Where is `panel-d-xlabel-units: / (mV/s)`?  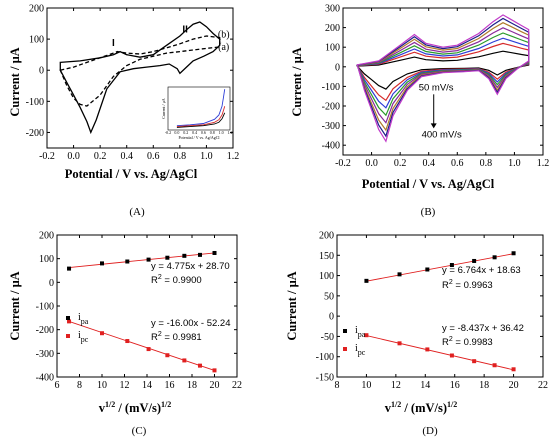 panel-d-xlabel-units: / (mV/s) is located at coordinates (424, 408).